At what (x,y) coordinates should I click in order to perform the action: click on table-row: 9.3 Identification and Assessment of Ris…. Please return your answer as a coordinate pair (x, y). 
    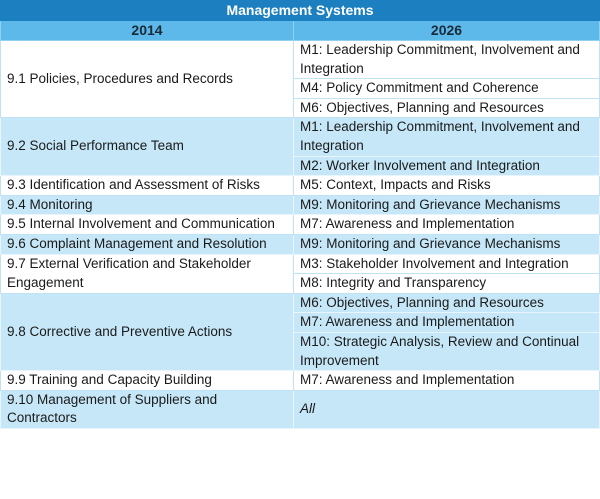
    Looking at the image, I should click on (300, 185).